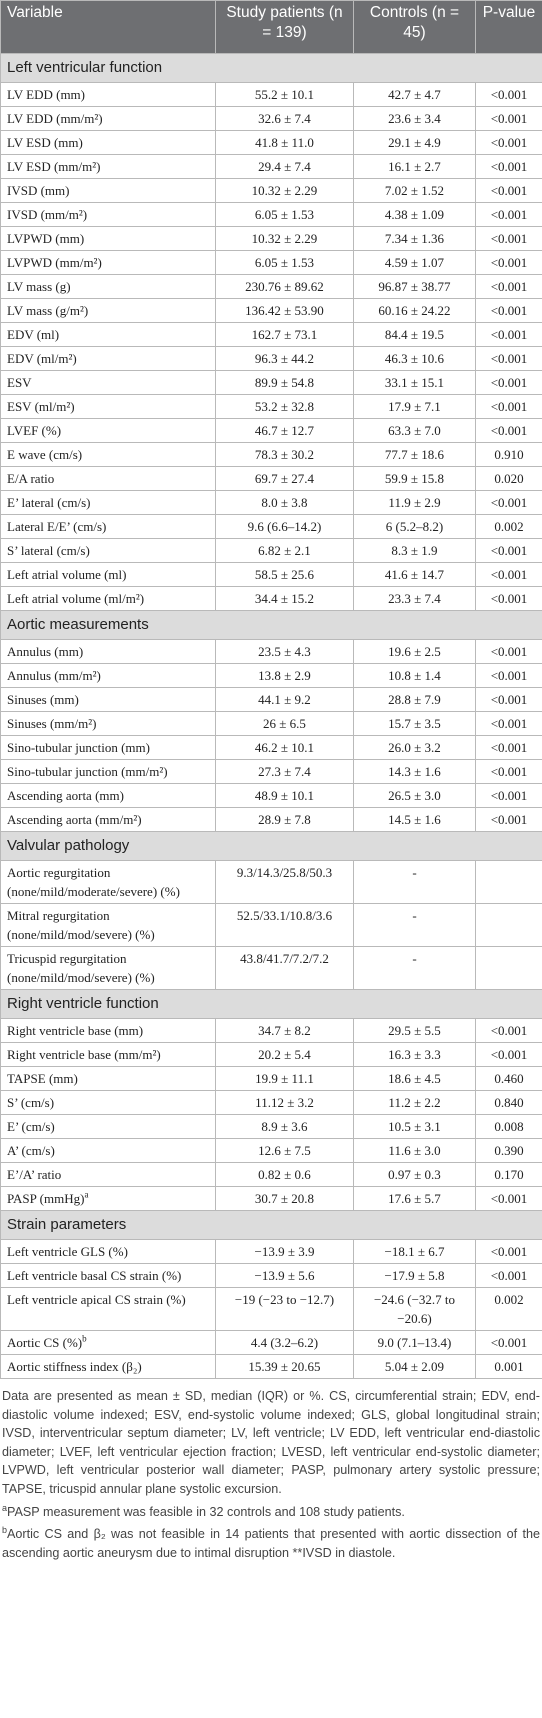 This screenshot has height=1718, width=542. Describe the element at coordinates (414, 1366) in the screenshot. I see `value-cell: 5.04 ± 2.09` at that location.